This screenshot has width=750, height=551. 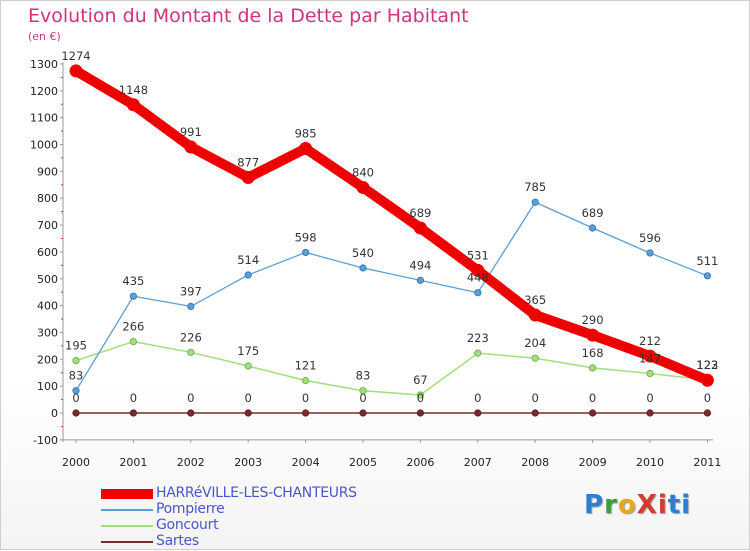 What do you see at coordinates (47, 252) in the screenshot?
I see `y-tick-label: 600` at bounding box center [47, 252].